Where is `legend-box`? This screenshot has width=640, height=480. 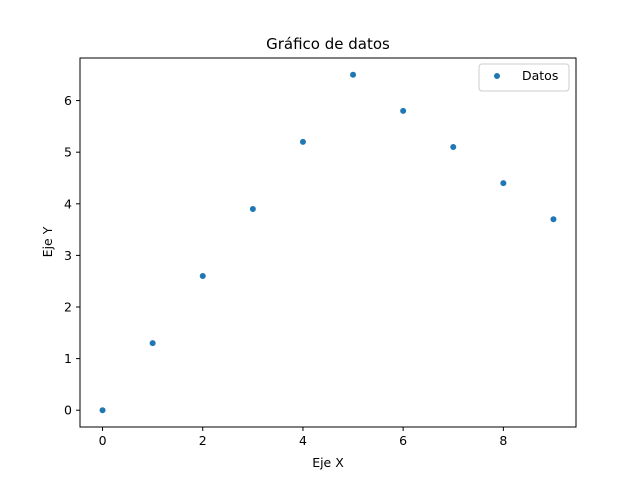
legend-box is located at coordinates (524, 77).